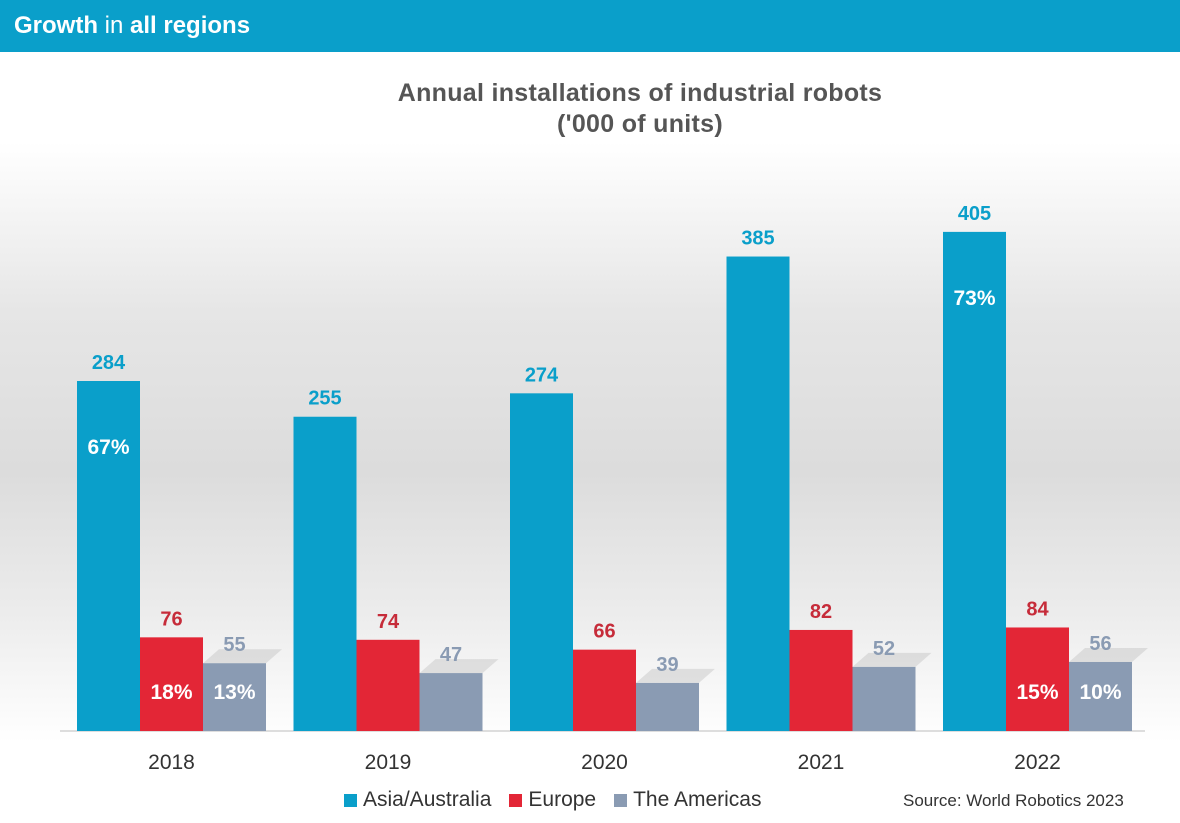 This screenshot has height=823, width=1180. What do you see at coordinates (190, 25) in the screenshot?
I see `header-all-regions: all regions` at bounding box center [190, 25].